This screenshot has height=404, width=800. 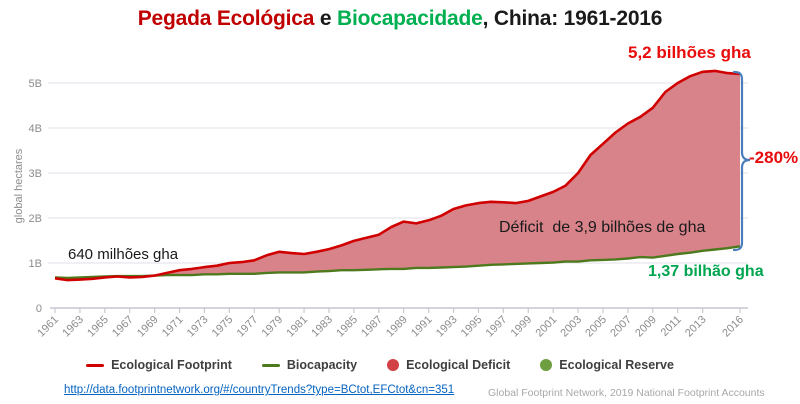 I want to click on ecological-reserve-marker-icon, so click(x=546, y=365).